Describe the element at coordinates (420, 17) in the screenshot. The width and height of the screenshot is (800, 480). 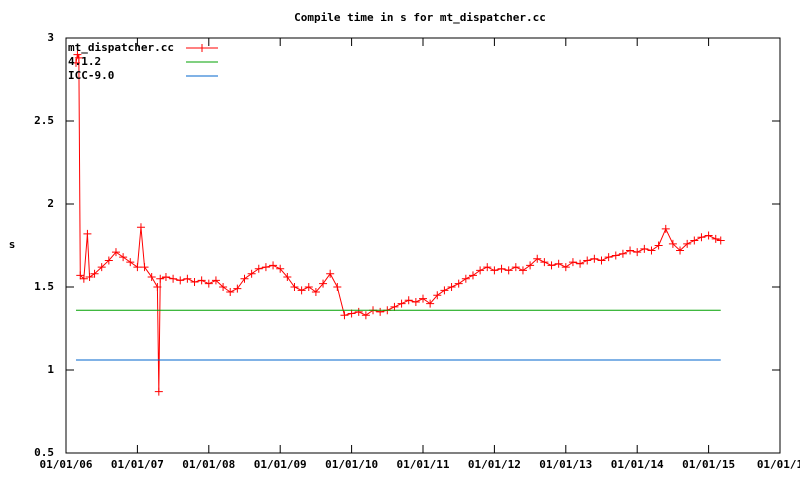
I see `chart-title: Compile time in s for mt_dispatcher.cc` at that location.